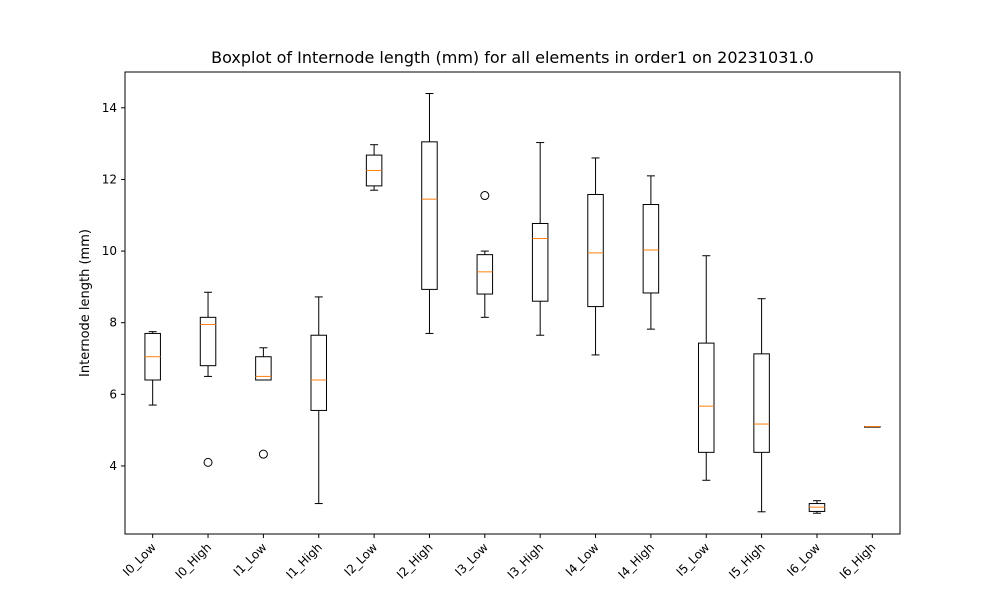  Describe the element at coordinates (113, 394) in the screenshot. I see `y-tick-label: 6` at that location.